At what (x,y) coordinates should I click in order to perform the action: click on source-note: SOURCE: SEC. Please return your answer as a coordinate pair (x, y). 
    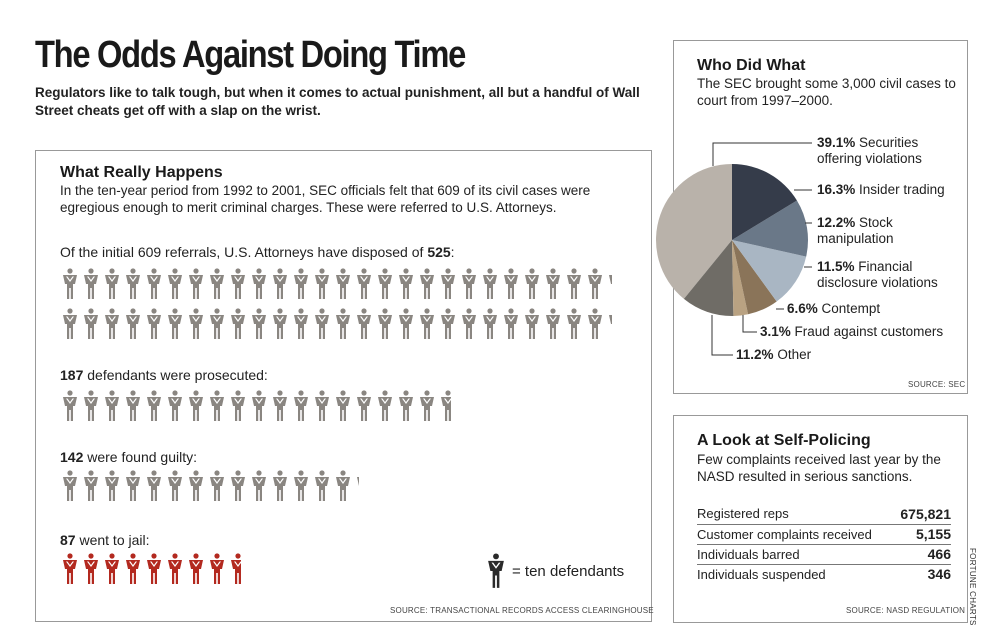
    Looking at the image, I should click on (937, 384).